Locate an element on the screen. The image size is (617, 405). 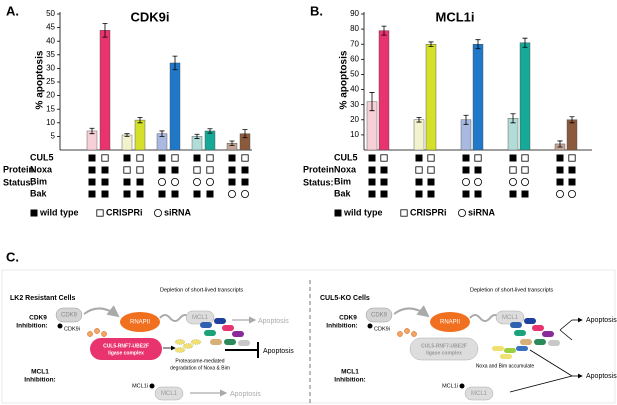
diagram-text: RNAPII is located at coordinates (450, 323).